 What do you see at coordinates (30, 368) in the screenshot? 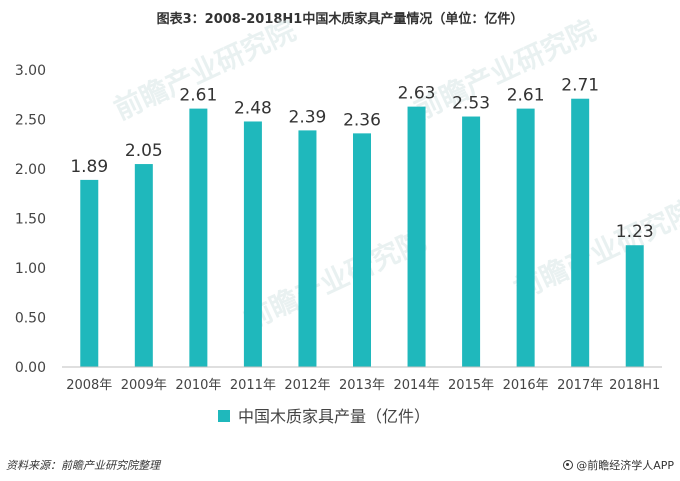
I see `y-tick-label: 0.00` at bounding box center [30, 368].